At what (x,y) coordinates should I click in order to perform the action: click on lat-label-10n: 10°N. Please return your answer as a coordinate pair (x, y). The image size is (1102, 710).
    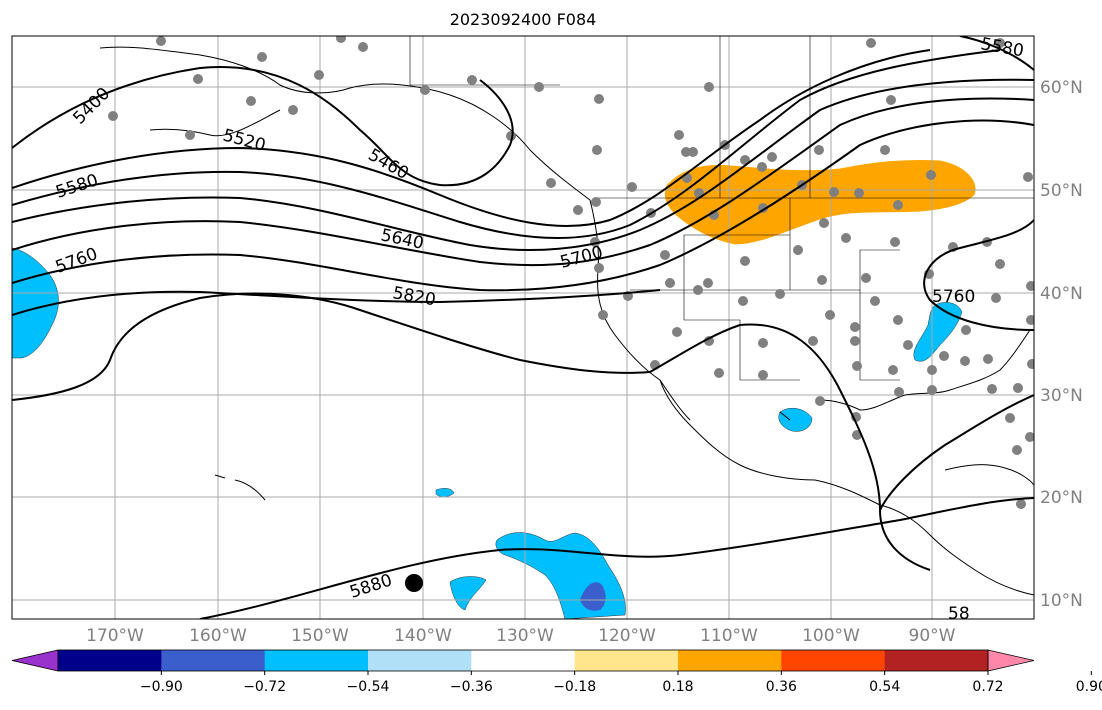
    Looking at the image, I should click on (1061, 601).